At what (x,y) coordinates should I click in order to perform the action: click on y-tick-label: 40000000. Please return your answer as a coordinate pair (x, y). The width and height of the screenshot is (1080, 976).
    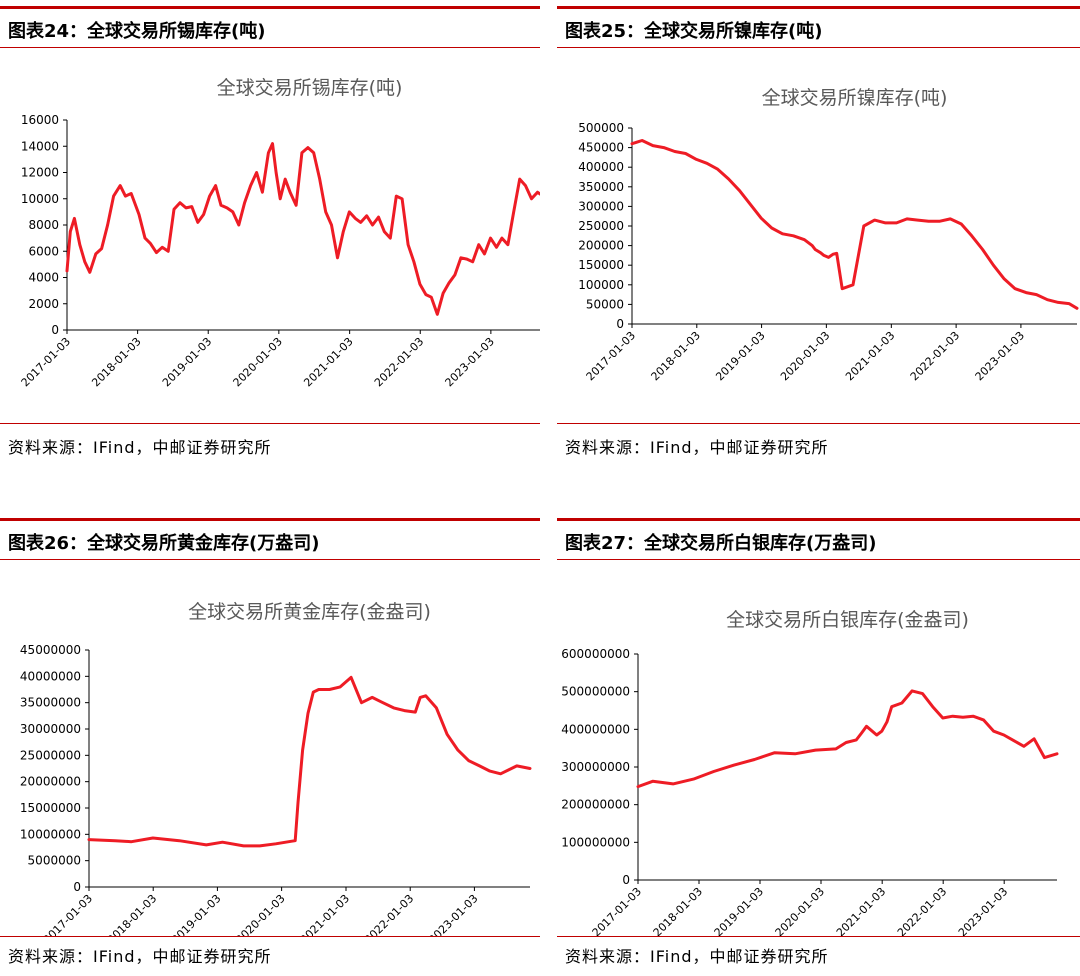
    Looking at the image, I should click on (50, 676).